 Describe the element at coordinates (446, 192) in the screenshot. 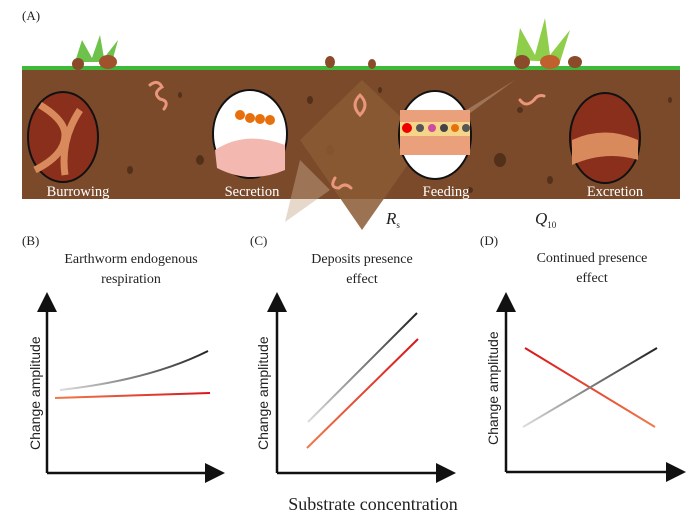

I see `process-label-feeding: Feeding` at that location.